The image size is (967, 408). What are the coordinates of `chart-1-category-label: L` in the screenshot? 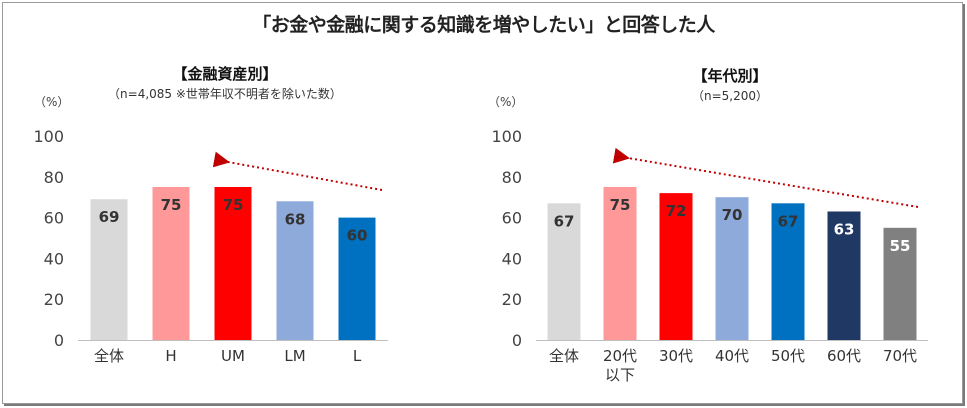 It's located at (357, 356).